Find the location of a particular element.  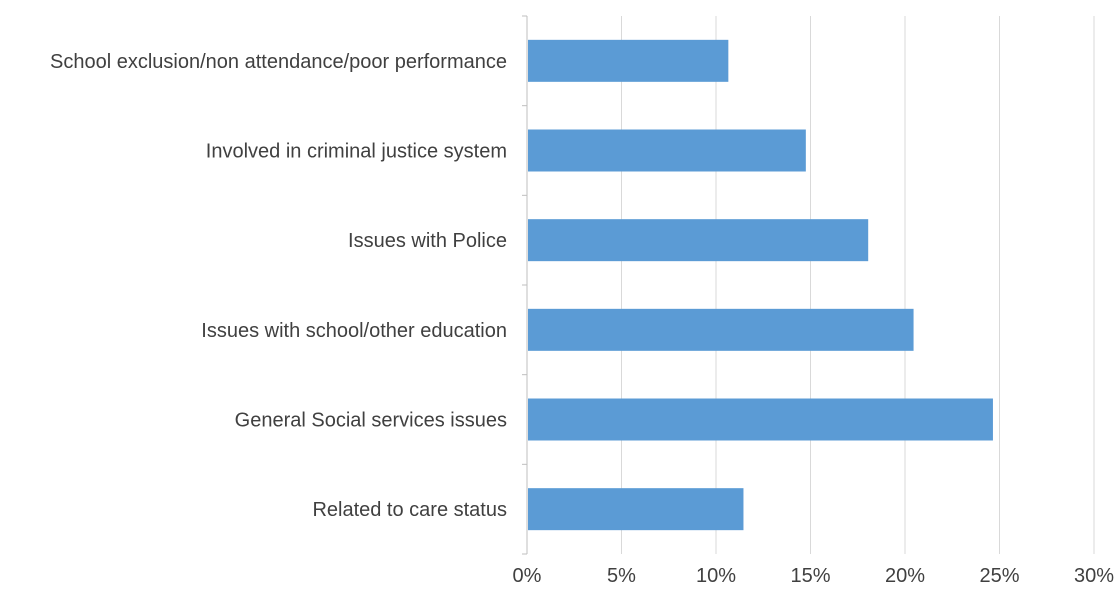

x-tick-labels: 0% 5% 10% 15% 20% 25% 30% is located at coordinates (814, 576).